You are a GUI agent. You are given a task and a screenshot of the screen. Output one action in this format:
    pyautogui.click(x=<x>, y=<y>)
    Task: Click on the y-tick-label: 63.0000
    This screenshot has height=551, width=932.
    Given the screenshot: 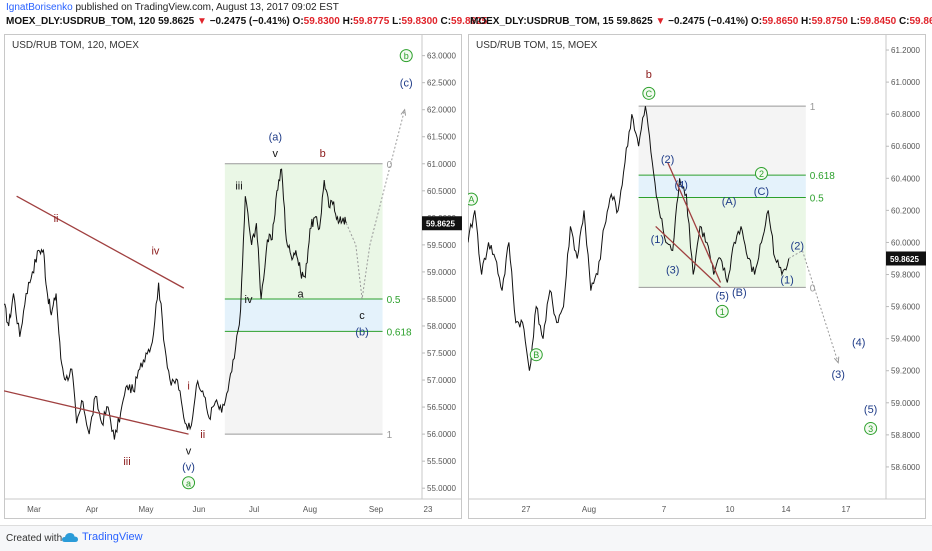 What is the action you would take?
    pyautogui.click(x=441, y=56)
    